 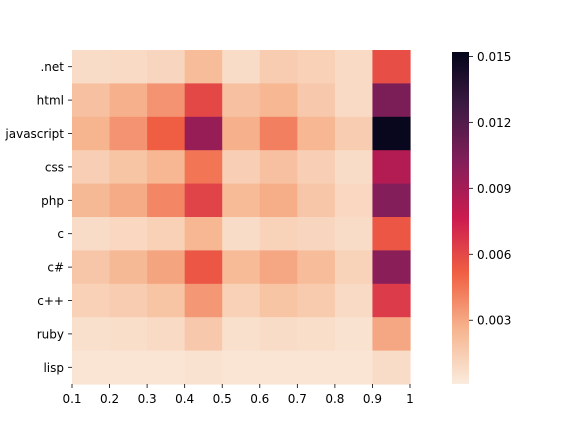 I want to click on x-tick-label: 0.8, so click(x=334, y=399).